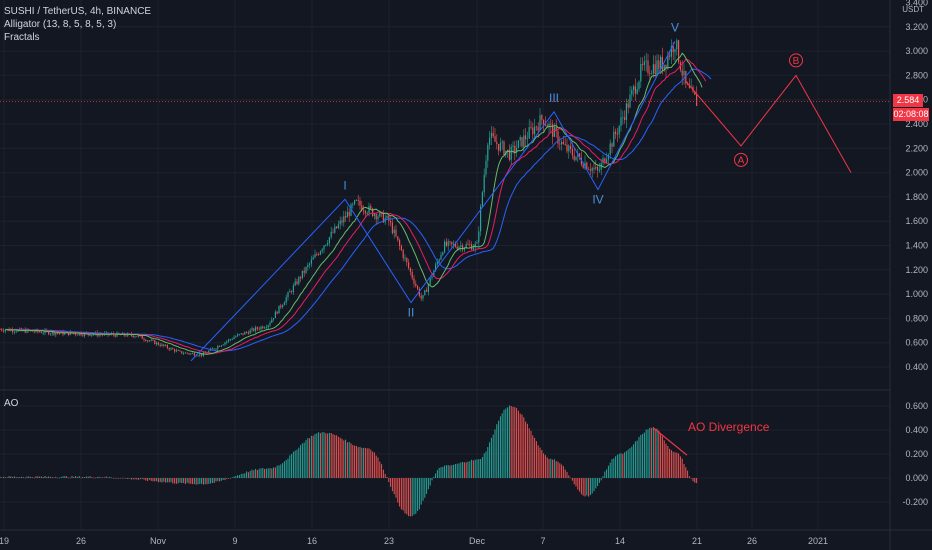 The height and width of the screenshot is (550, 932). I want to click on price-tick-label: 1.400, so click(916, 246).